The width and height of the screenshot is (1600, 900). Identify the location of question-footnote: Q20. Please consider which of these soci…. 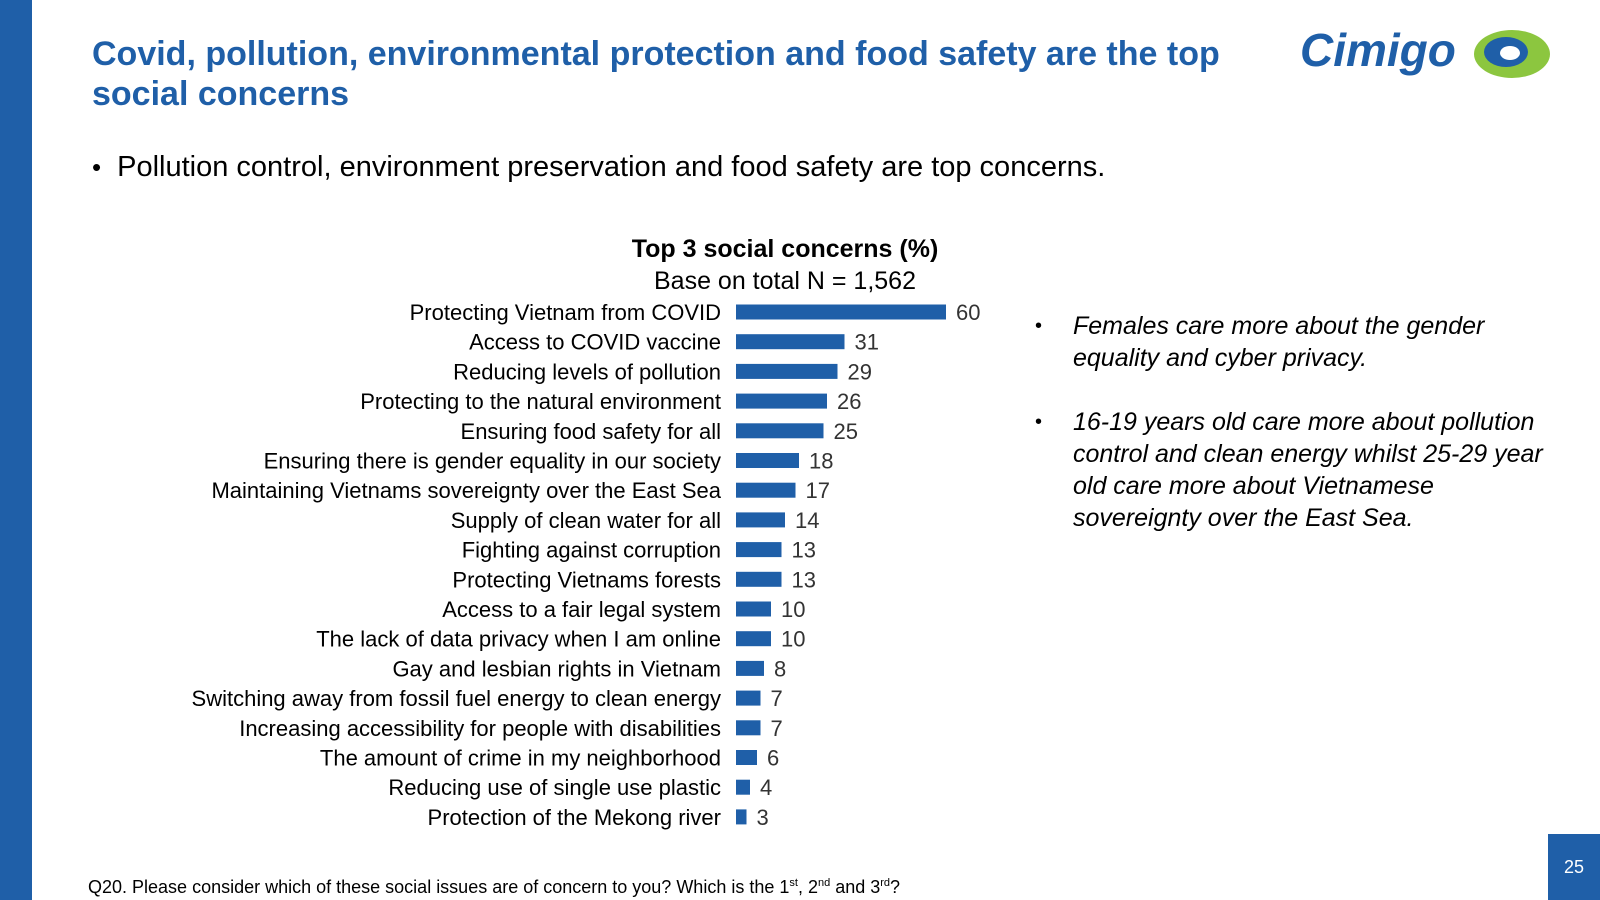
(688, 885).